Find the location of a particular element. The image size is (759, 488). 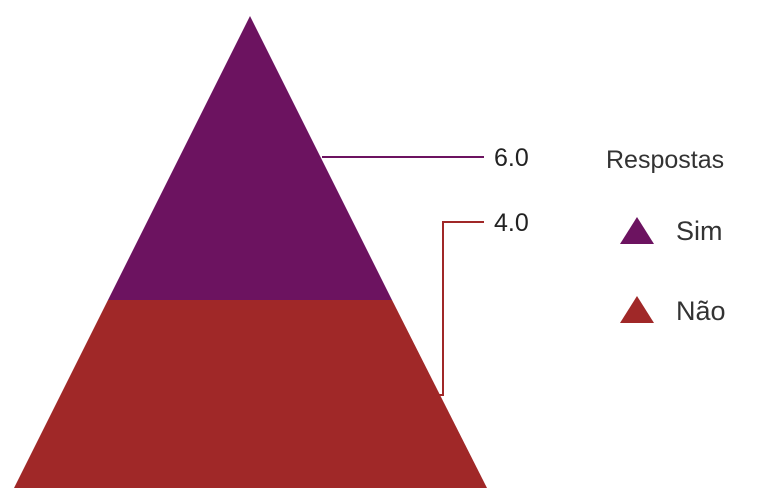

legend-label-nao: Não is located at coordinates (701, 311).